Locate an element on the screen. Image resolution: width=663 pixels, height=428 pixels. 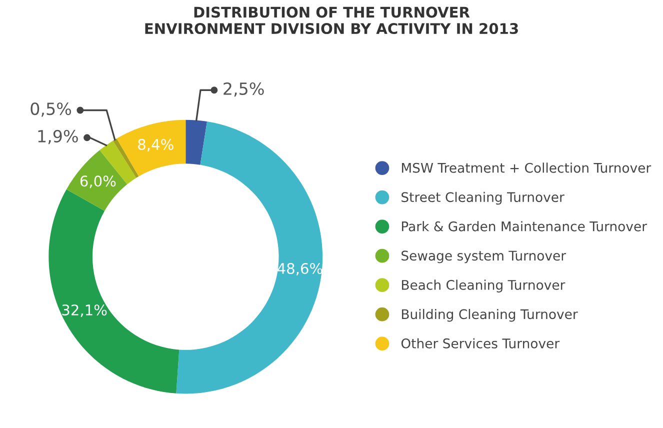
legend-label: Building Cleaning Turnover is located at coordinates (490, 315).